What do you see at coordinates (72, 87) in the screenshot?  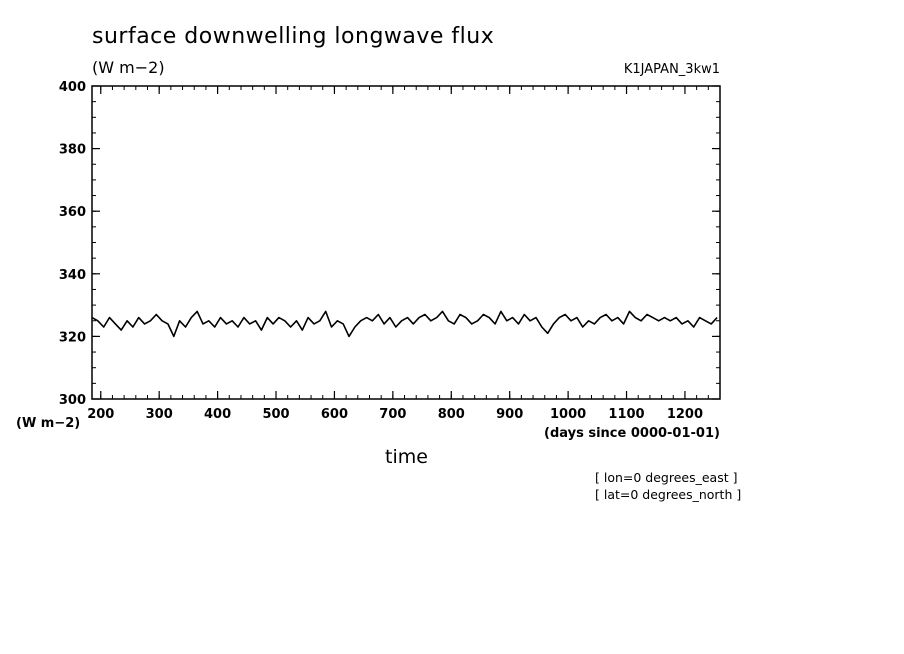 I see `y-tick-label: 400` at bounding box center [72, 87].